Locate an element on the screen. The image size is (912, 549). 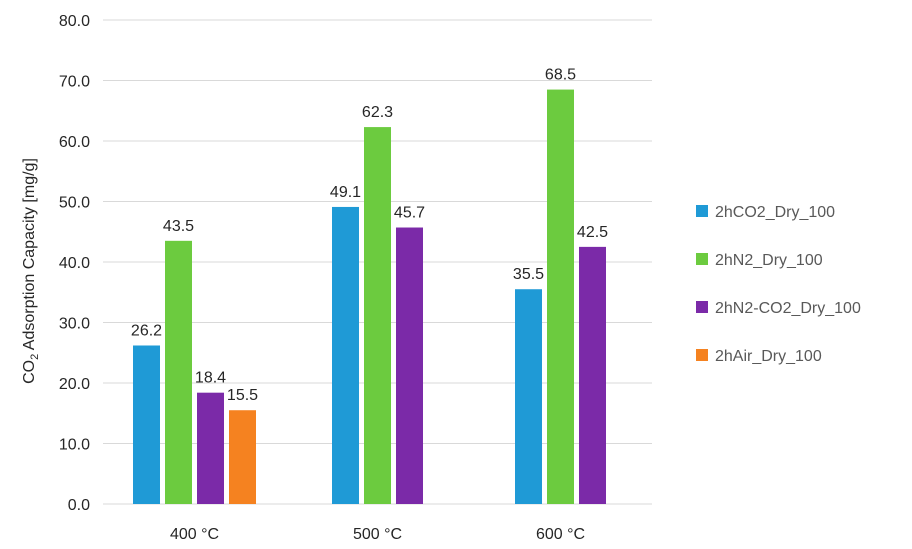
x-tick-label: 400 °C is located at coordinates (194, 534).